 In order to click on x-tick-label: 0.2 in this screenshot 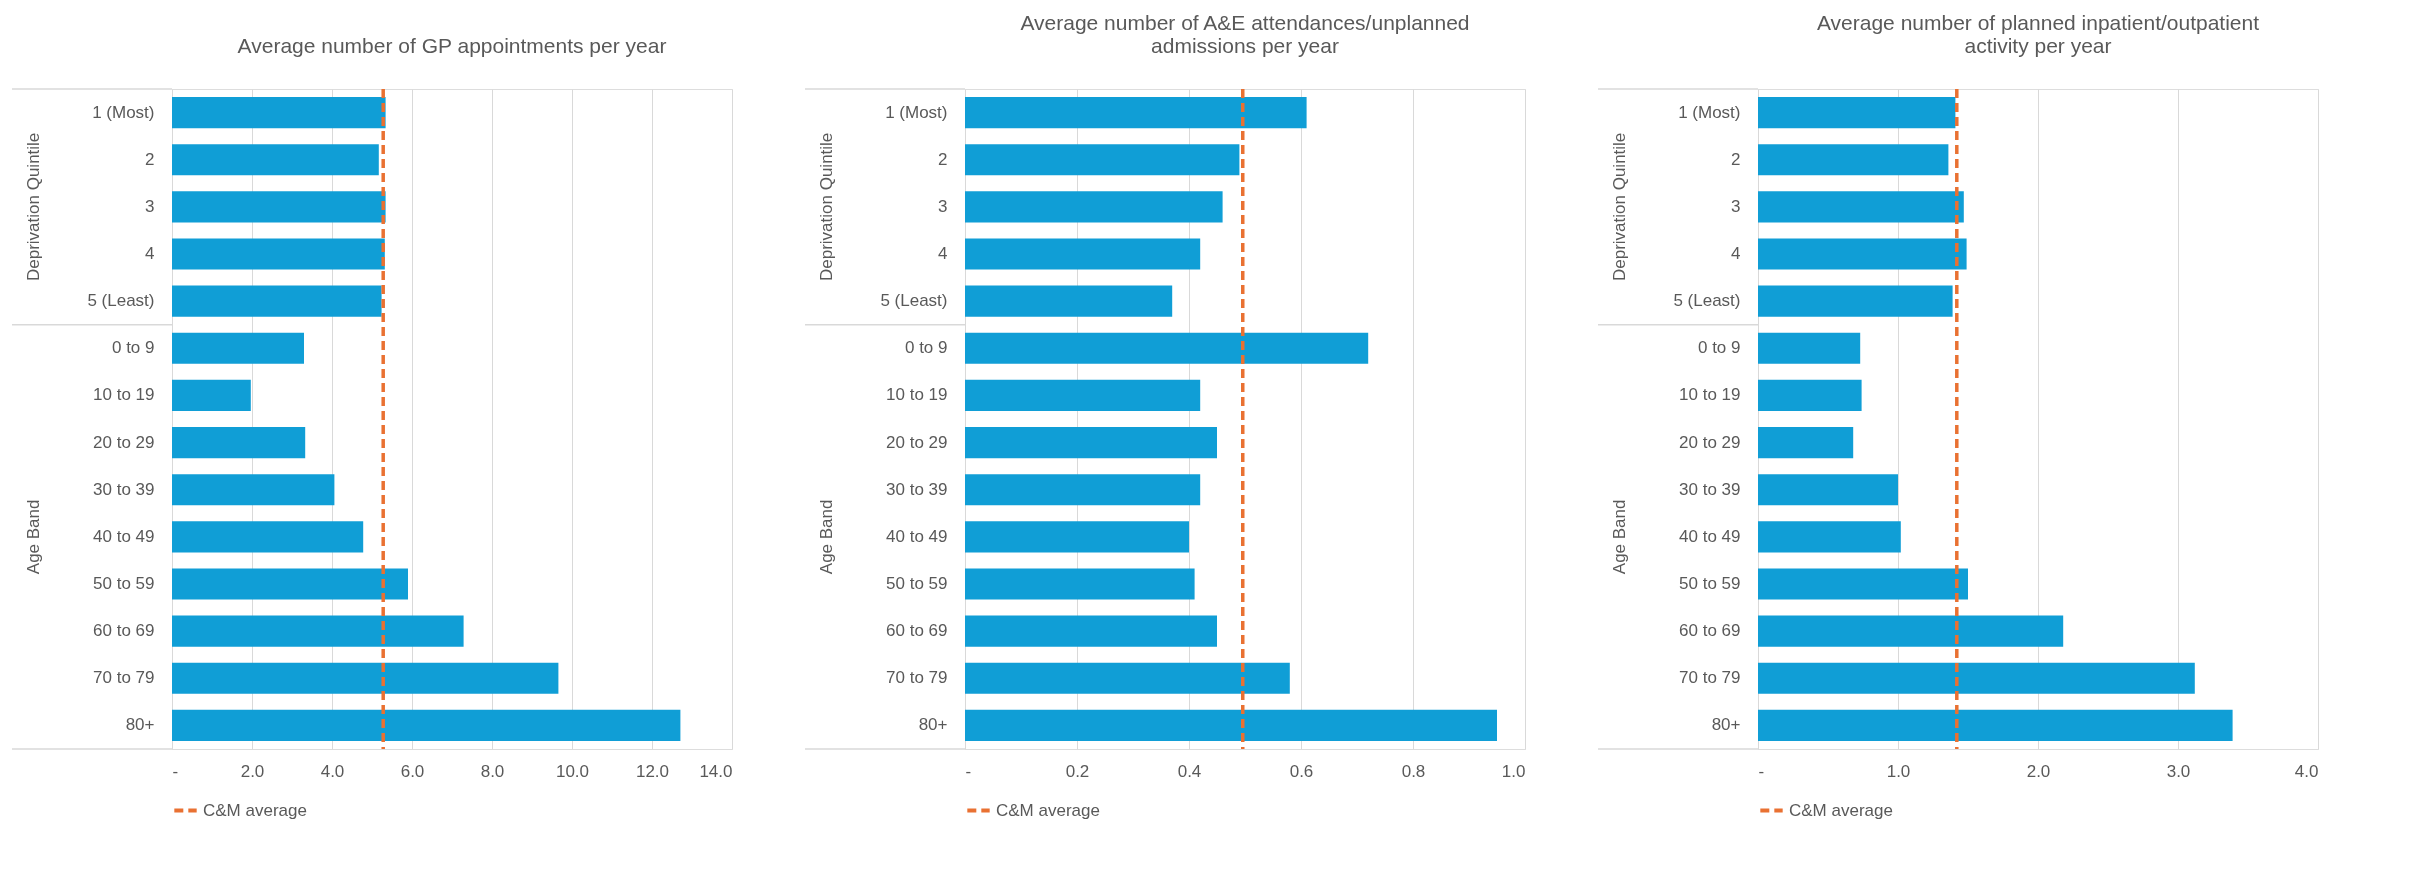, I will do `click(1077, 771)`.